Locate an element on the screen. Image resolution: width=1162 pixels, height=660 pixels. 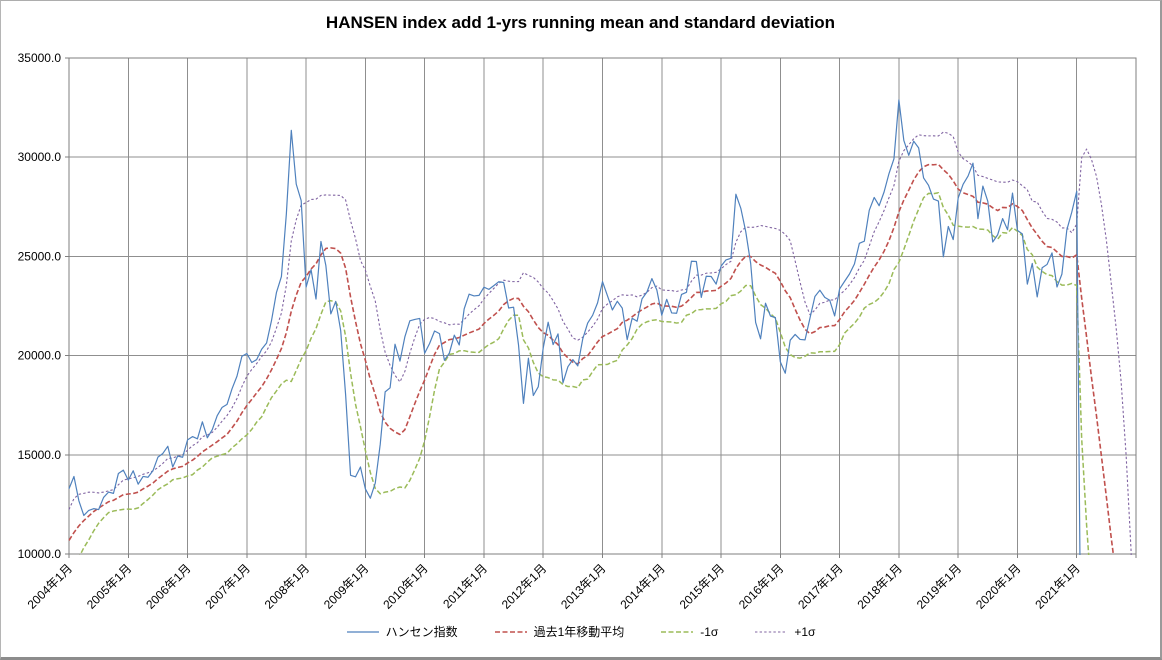
x-tick-label: 2021年1月 is located at coordinates (1057, 586).